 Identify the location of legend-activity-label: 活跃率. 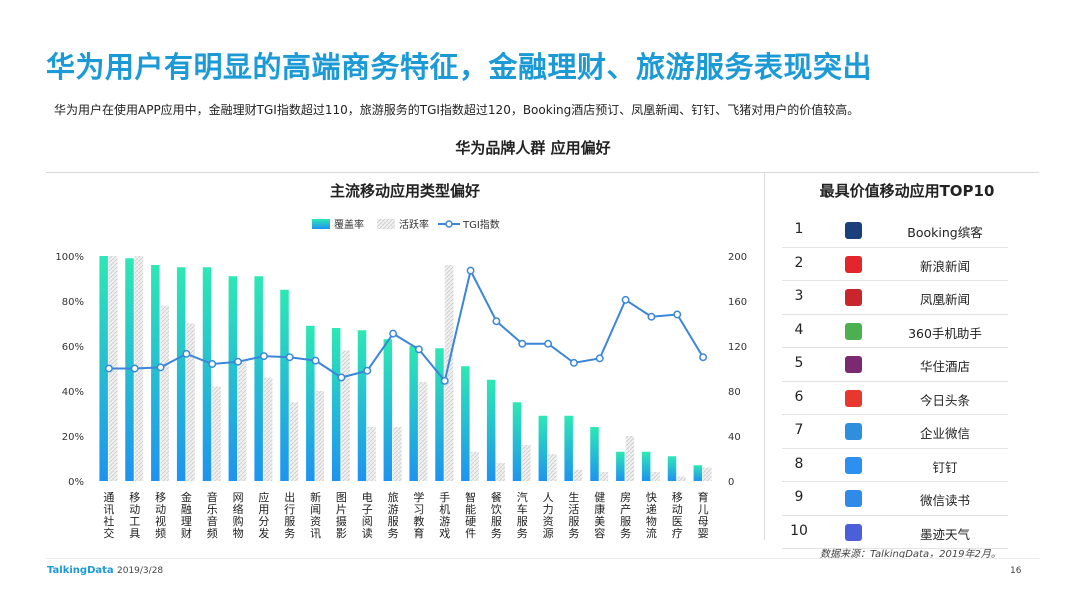
(414, 224).